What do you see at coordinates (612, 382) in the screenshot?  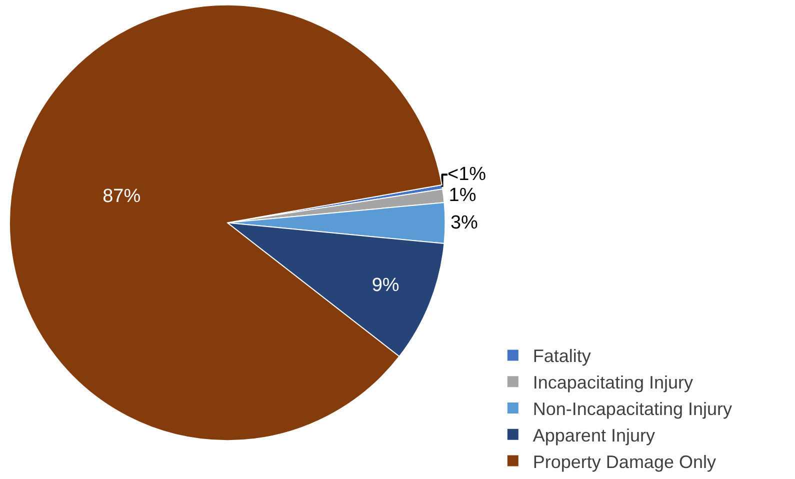 I see `legend-label: Incapacitating Injury` at bounding box center [612, 382].